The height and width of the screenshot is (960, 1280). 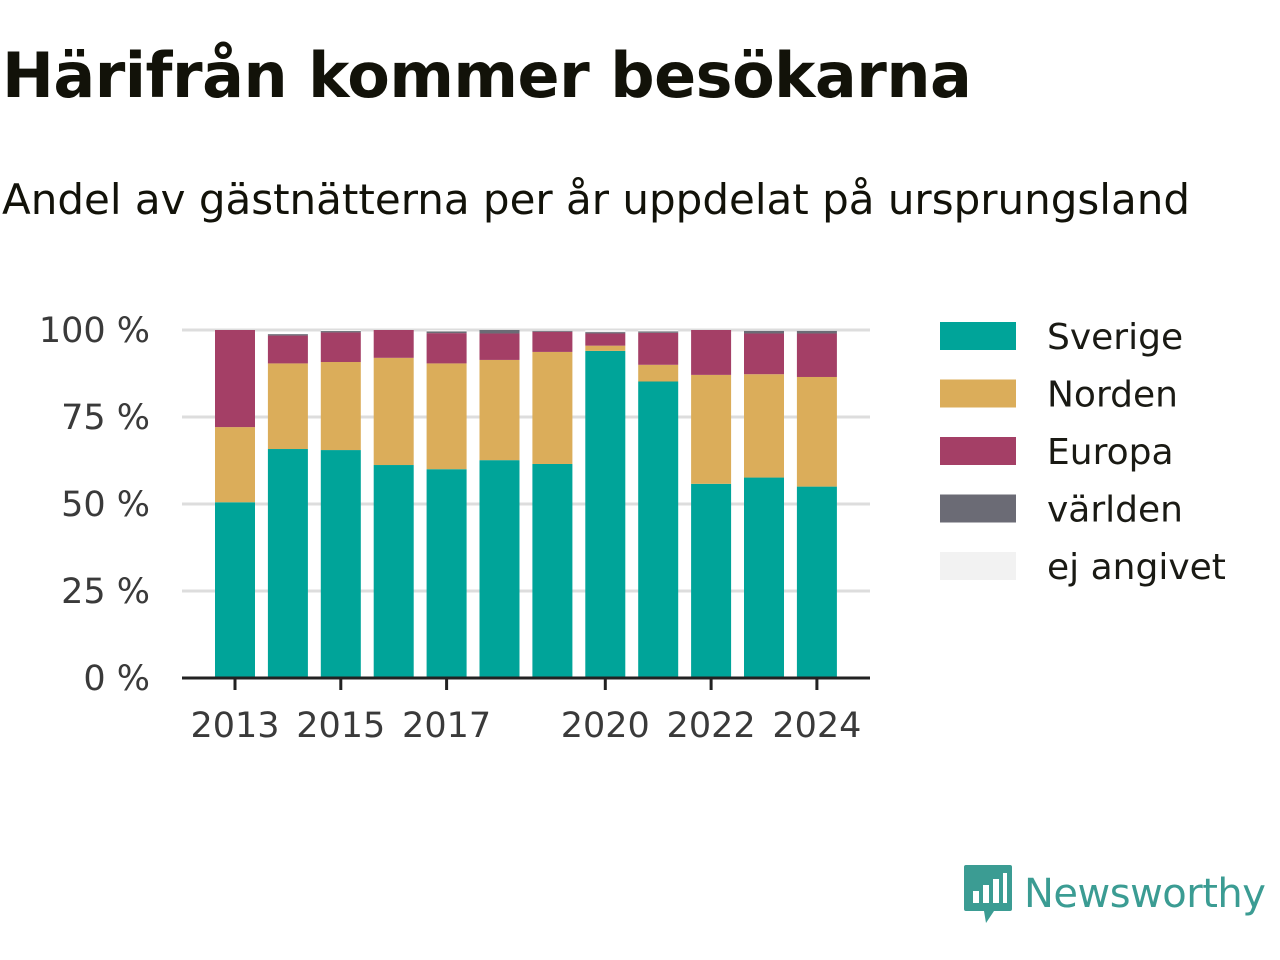 I want to click on bar-segment-2024-Sverige, so click(x=816, y=582).